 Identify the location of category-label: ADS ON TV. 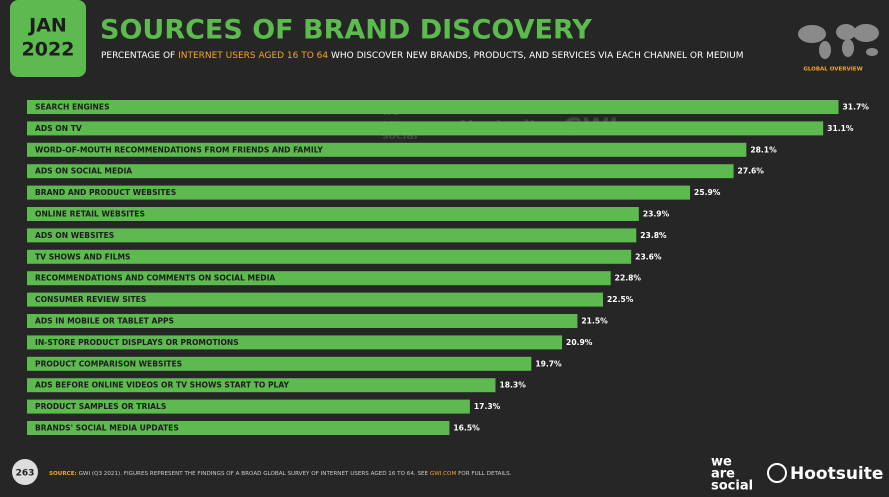
(58, 128).